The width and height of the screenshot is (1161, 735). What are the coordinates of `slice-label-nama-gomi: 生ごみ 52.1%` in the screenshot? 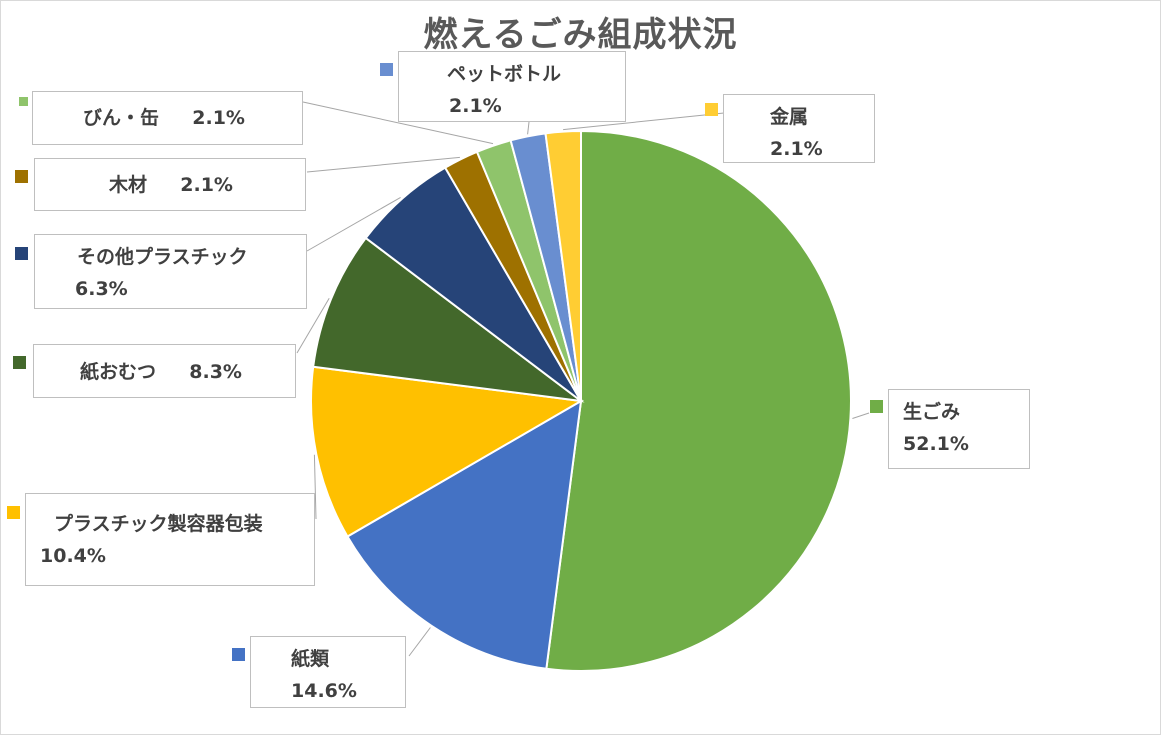 It's located at (959, 429).